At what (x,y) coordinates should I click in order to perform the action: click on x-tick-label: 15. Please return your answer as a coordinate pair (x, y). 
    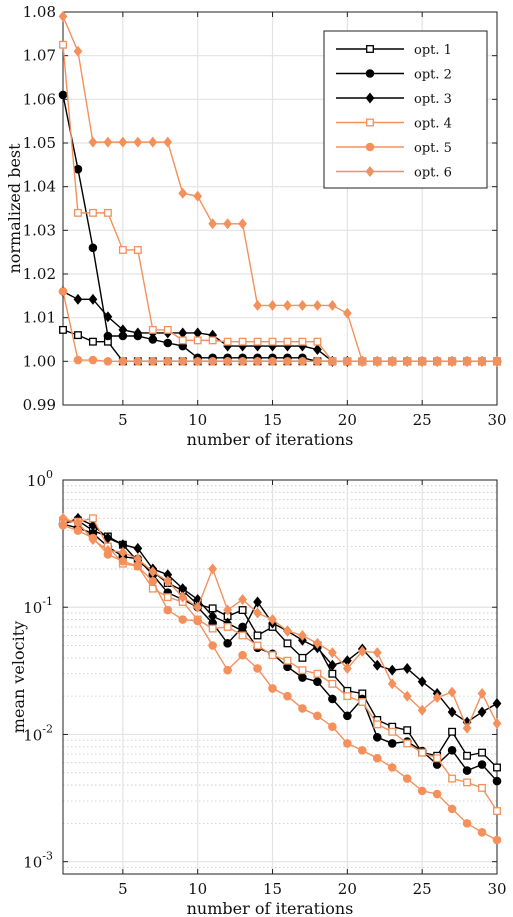
    Looking at the image, I should click on (272, 420).